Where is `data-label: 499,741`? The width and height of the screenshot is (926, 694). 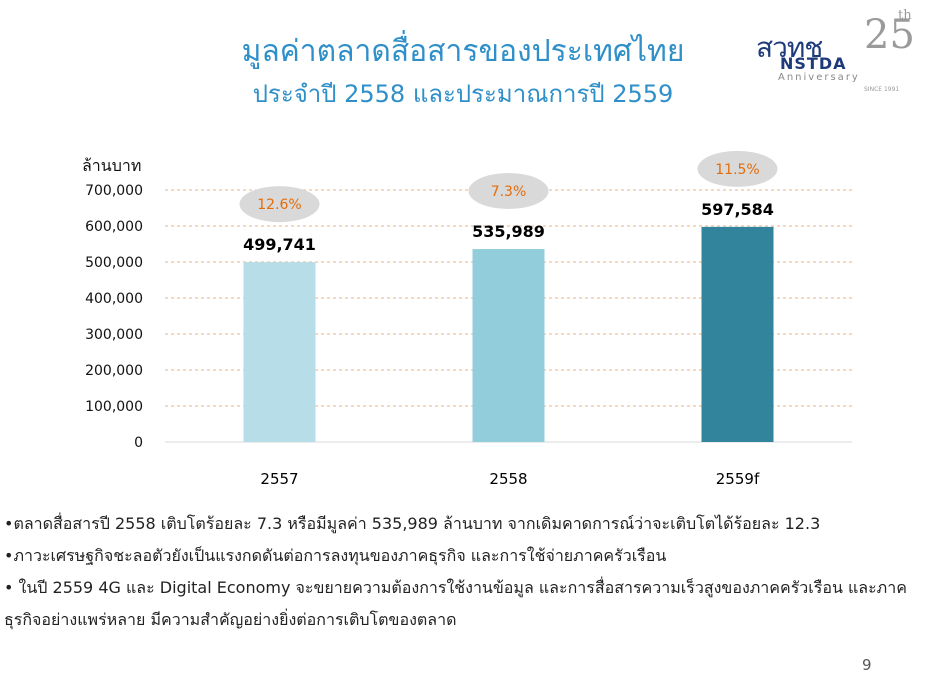 data-label: 499,741 is located at coordinates (279, 244).